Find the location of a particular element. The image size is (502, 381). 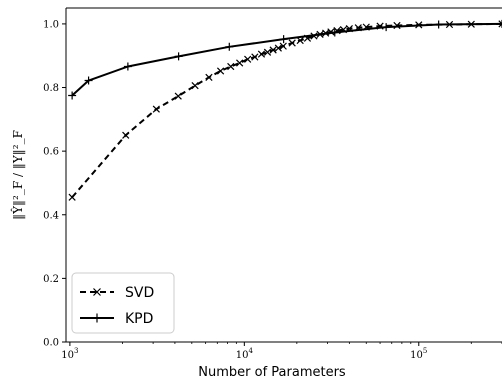

x-tick-exponent-0: 3 is located at coordinates (76, 351).